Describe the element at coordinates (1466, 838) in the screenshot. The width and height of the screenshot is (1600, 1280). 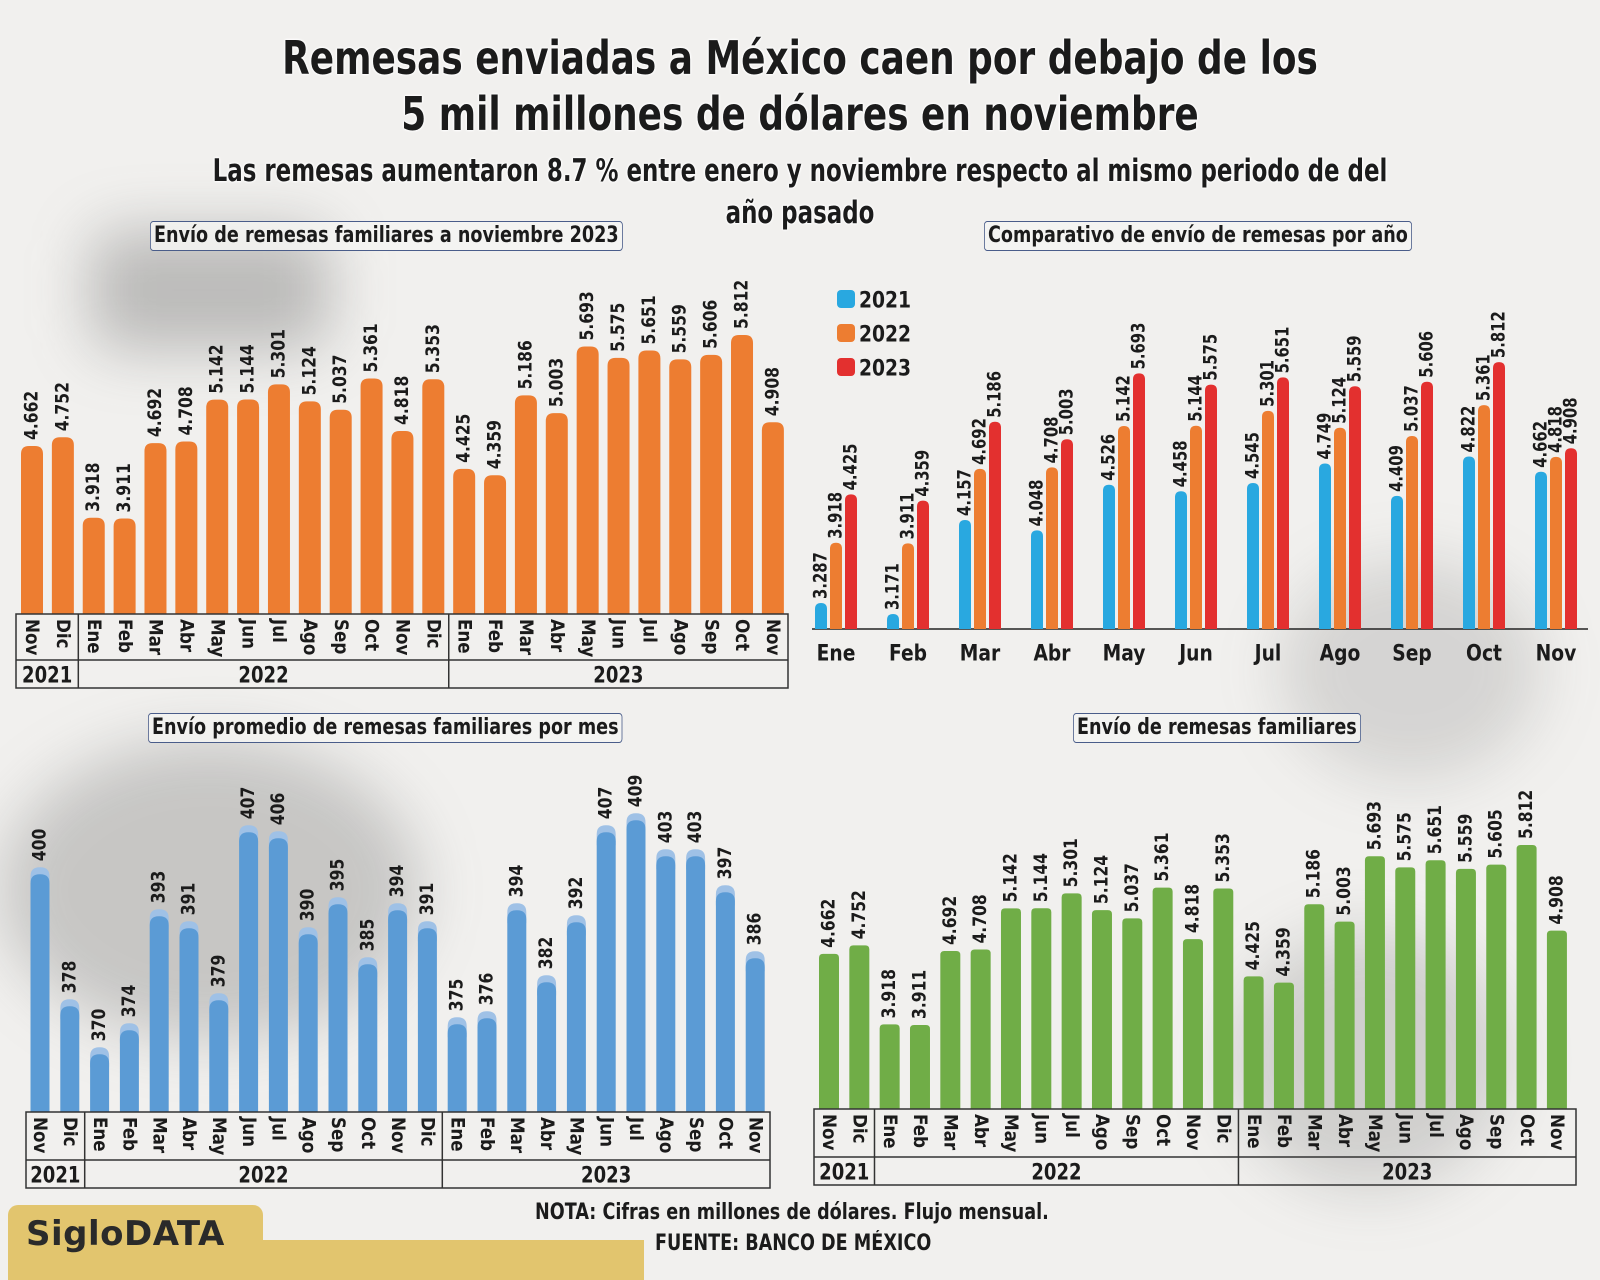
I see `chart4-value-label: 5.559` at that location.